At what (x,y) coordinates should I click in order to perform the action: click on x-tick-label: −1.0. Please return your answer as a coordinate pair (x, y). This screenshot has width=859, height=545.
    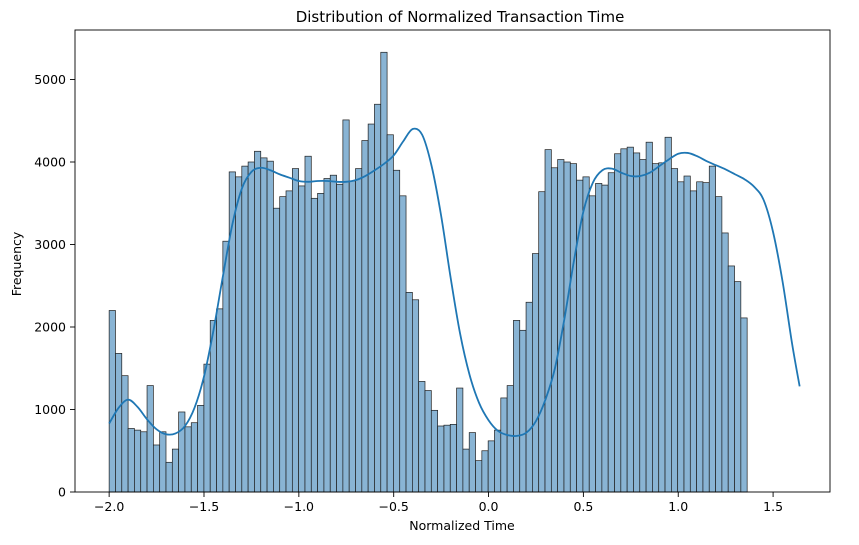
    Looking at the image, I should click on (299, 506).